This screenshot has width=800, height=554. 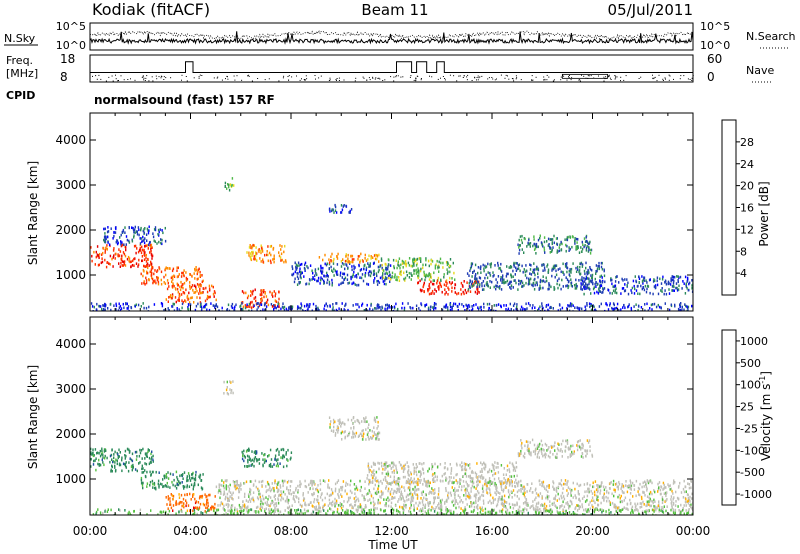 What do you see at coordinates (22, 73) in the screenshot?
I see `freq-left-label-2: [MHz]` at bounding box center [22, 73].